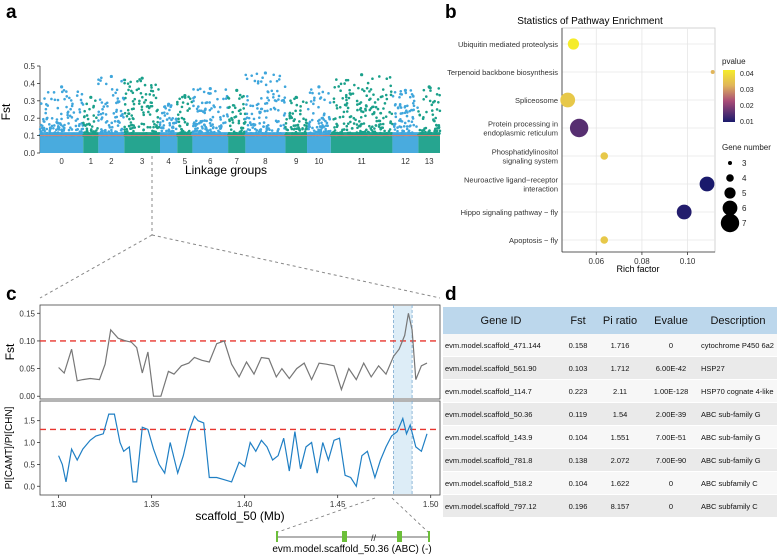  Describe the element at coordinates (210, 161) in the screenshot. I see `x-tick-label: 6` at that location.